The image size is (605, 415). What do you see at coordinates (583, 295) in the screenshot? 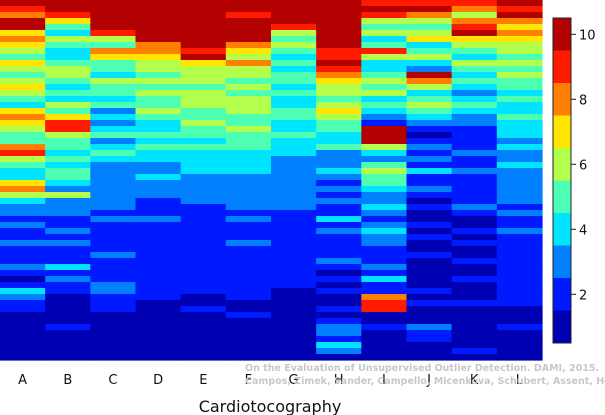
I see `colorbar-tick-label: 2` at bounding box center [583, 295].